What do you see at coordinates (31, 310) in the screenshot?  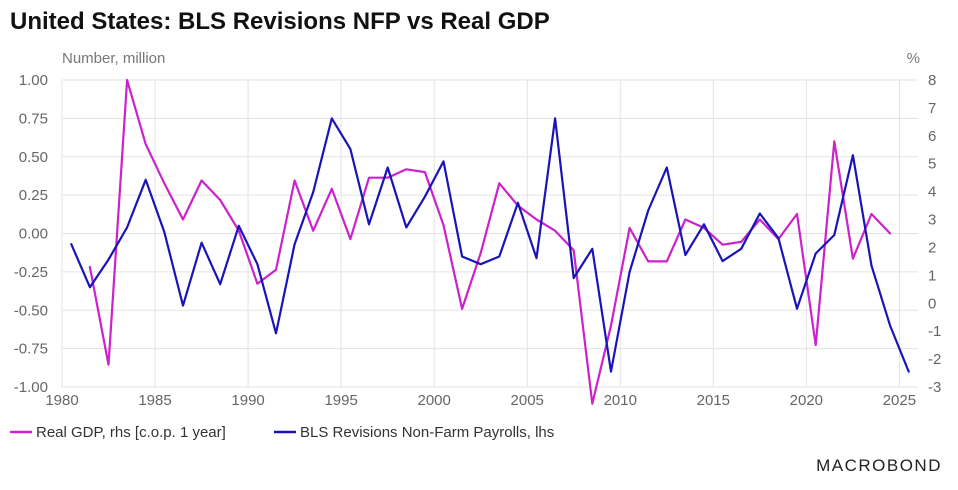 I see `left-tick-label: -0.50` at bounding box center [31, 310].